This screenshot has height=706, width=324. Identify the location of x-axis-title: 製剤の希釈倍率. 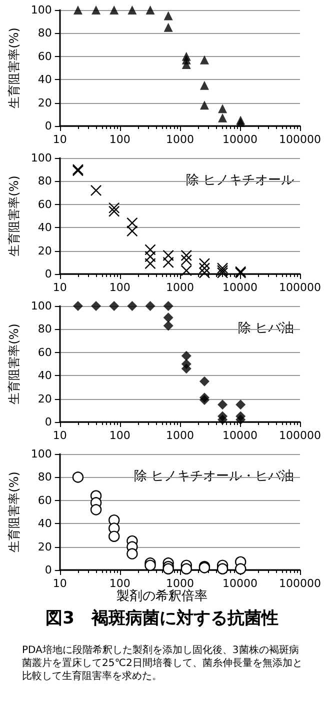
(162, 596).